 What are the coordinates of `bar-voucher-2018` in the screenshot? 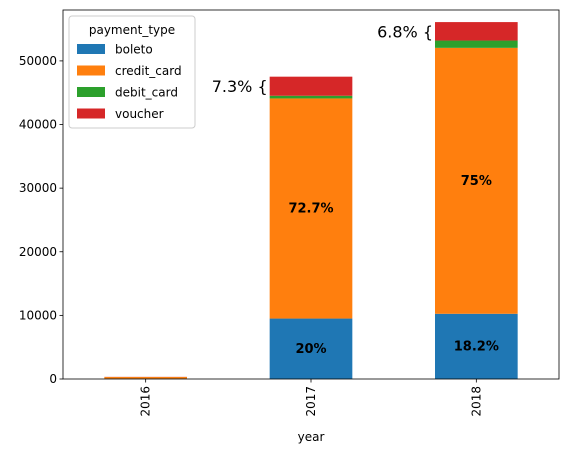 It's located at (476, 31).